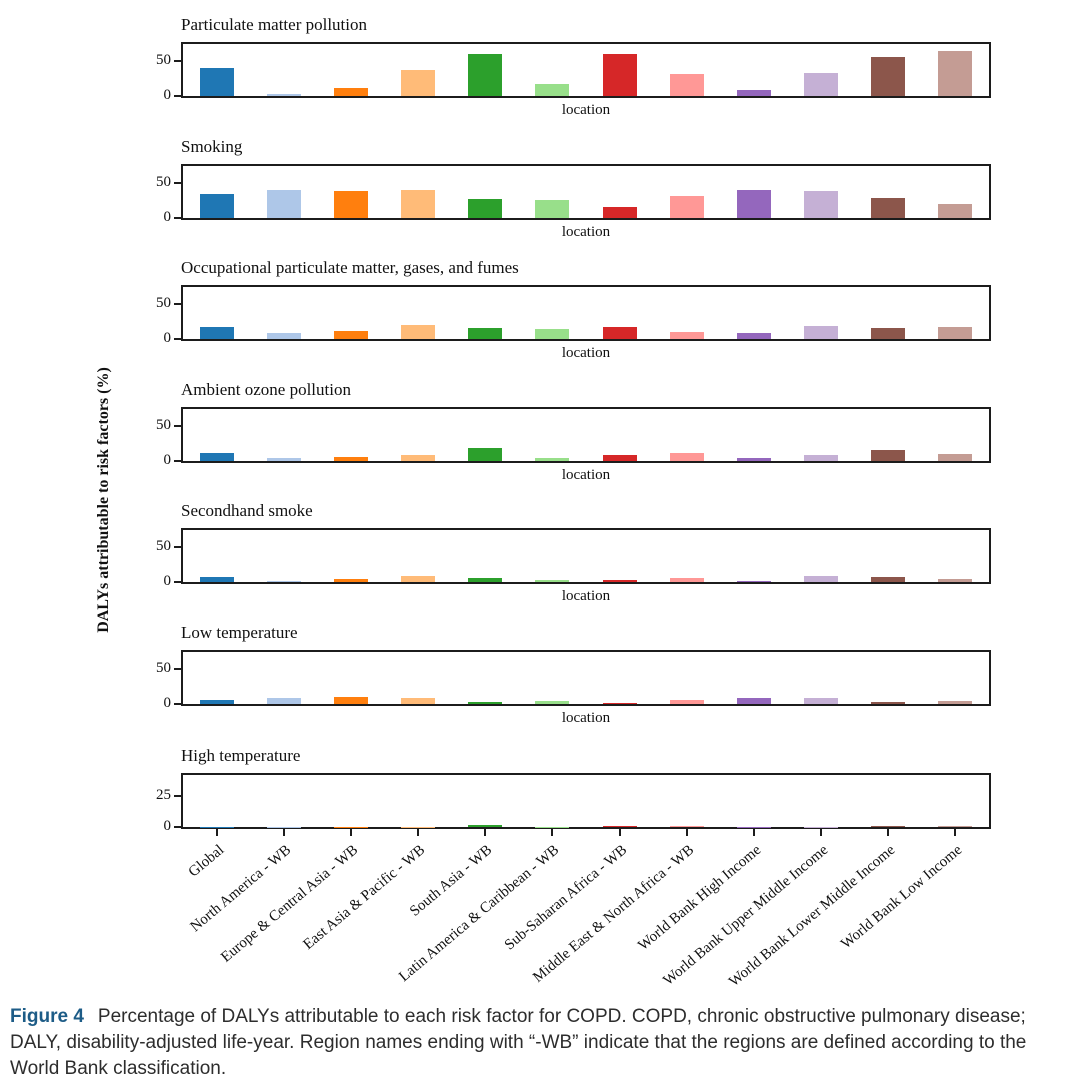 This screenshot has height=1086, width=1080. What do you see at coordinates (103, 500) in the screenshot?
I see `y-axis-label: DALYs attributable to risk factors (%)` at bounding box center [103, 500].